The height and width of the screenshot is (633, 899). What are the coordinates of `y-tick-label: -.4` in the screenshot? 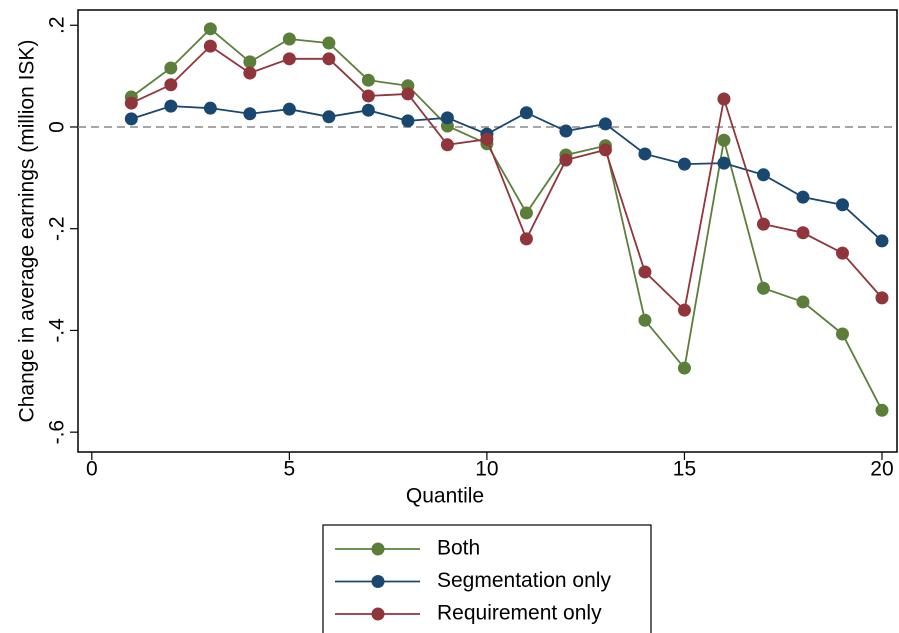 It's located at (57, 330).